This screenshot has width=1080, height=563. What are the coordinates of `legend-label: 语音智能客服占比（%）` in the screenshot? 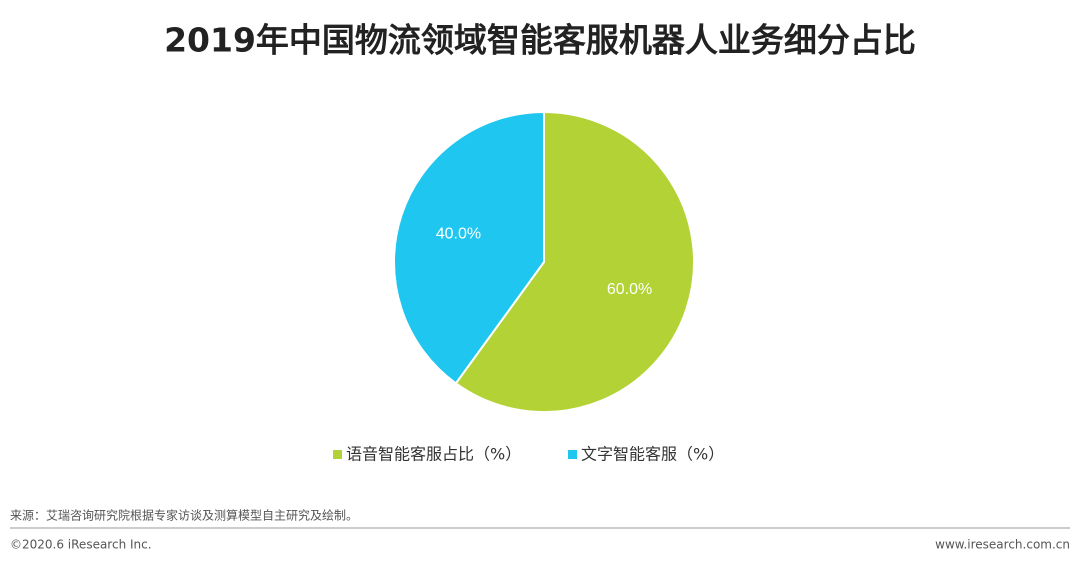 It's located at (433, 454).